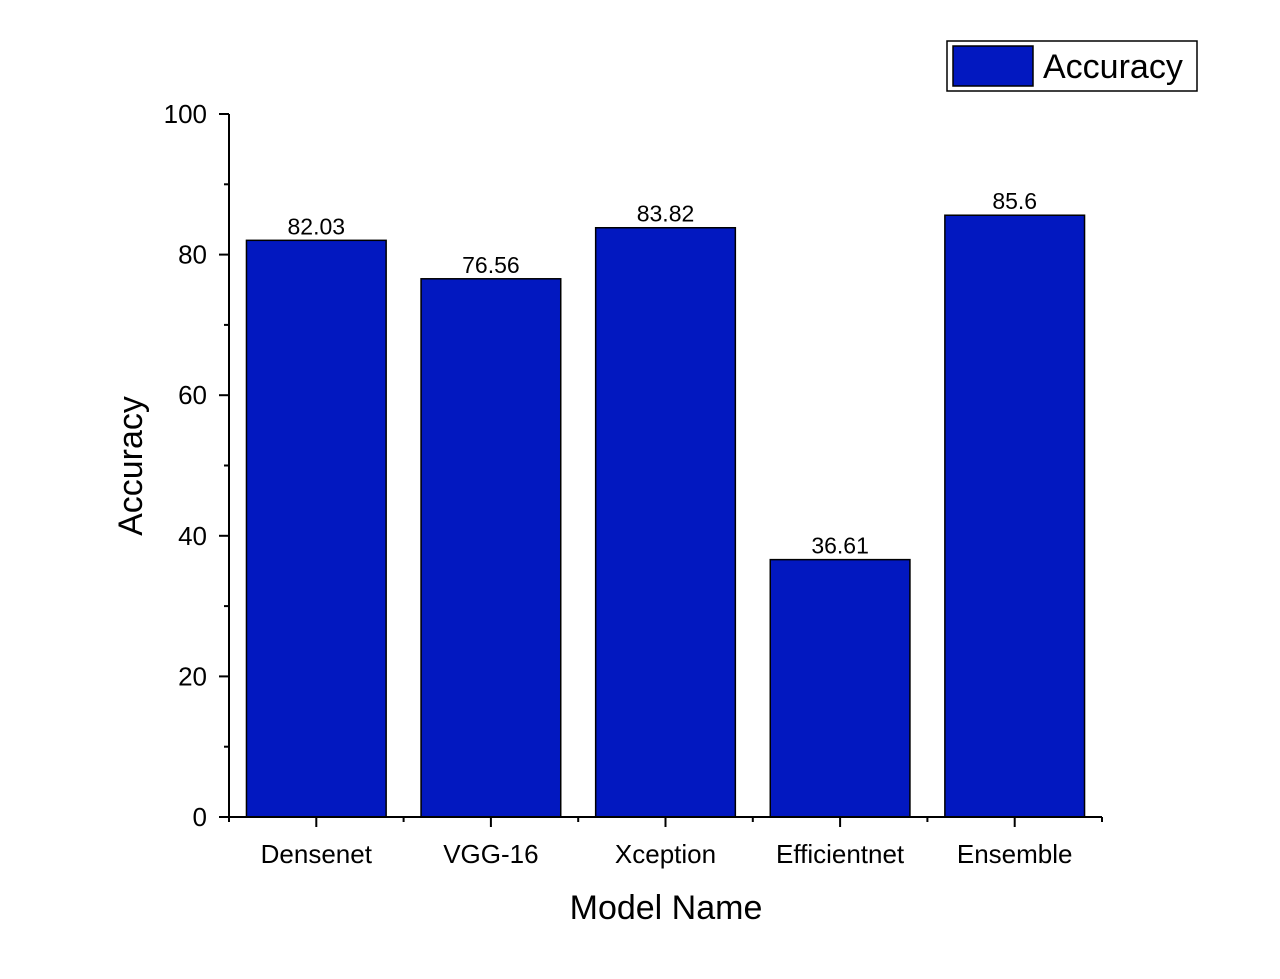 The width and height of the screenshot is (1280, 979). What do you see at coordinates (665, 522) in the screenshot?
I see `bar-xception` at bounding box center [665, 522].